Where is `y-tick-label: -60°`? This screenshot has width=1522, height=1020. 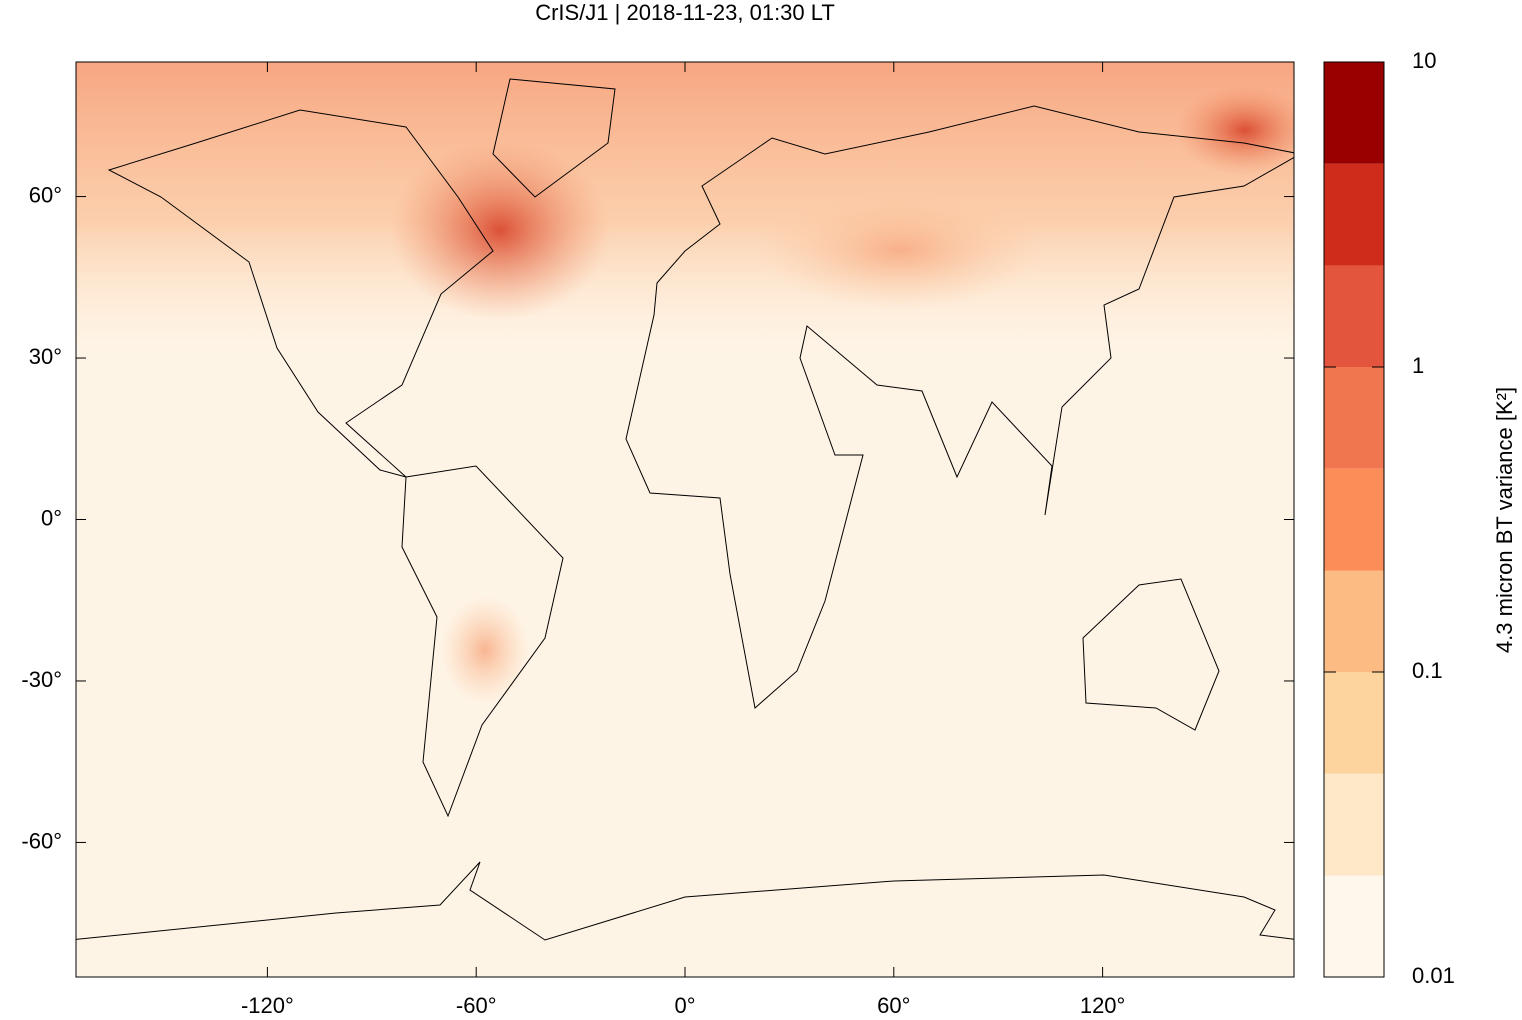 y-tick-label: -60° is located at coordinates (41, 840).